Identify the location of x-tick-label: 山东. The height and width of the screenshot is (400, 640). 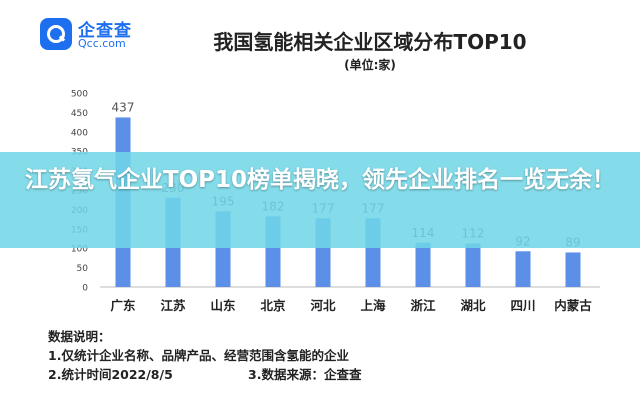
(223, 305).